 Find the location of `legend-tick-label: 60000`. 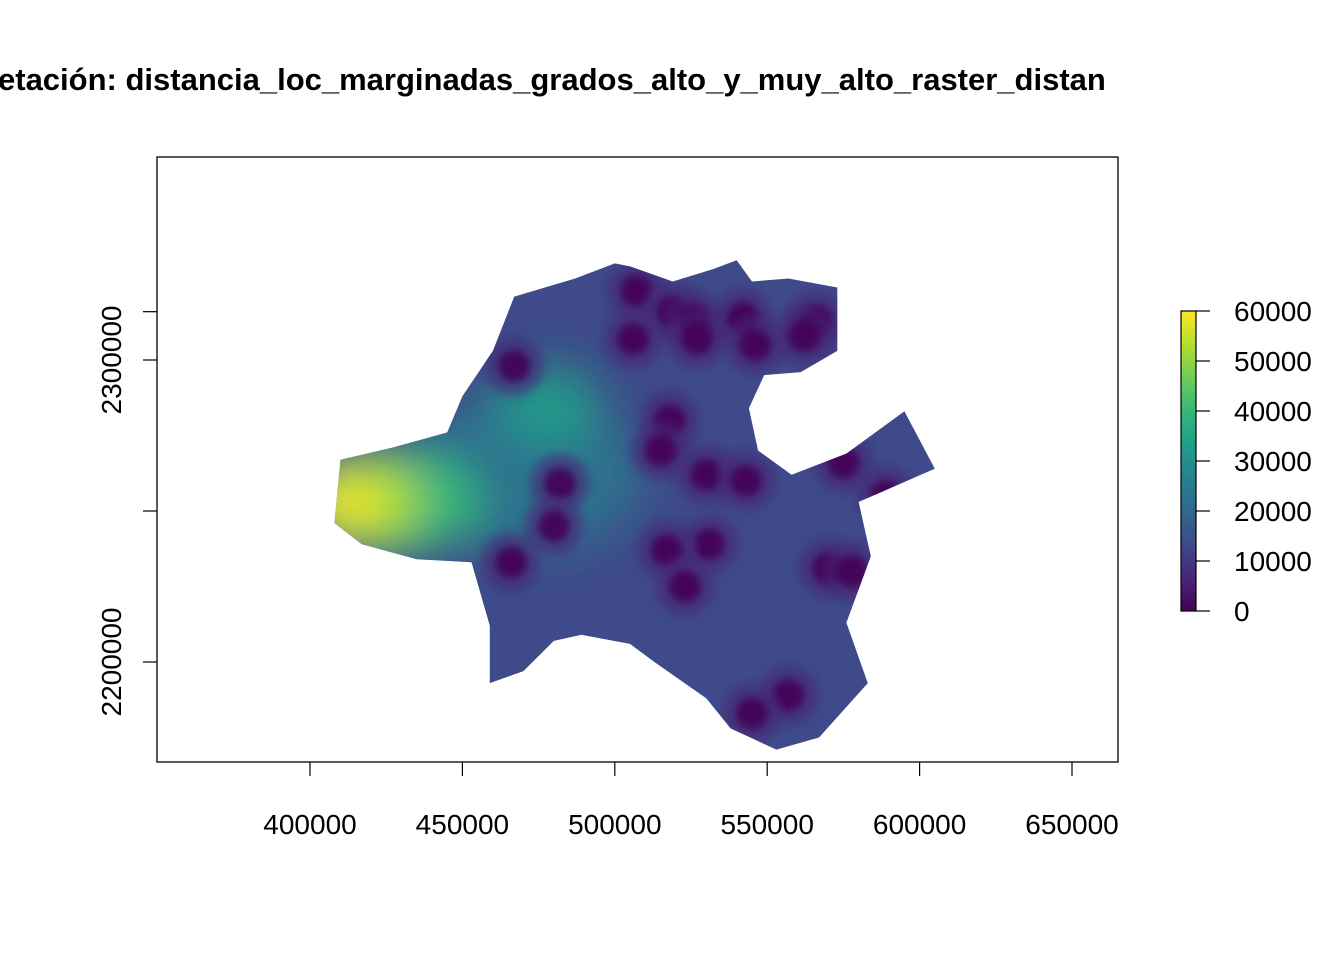

legend-tick-label: 60000 is located at coordinates (1273, 311).